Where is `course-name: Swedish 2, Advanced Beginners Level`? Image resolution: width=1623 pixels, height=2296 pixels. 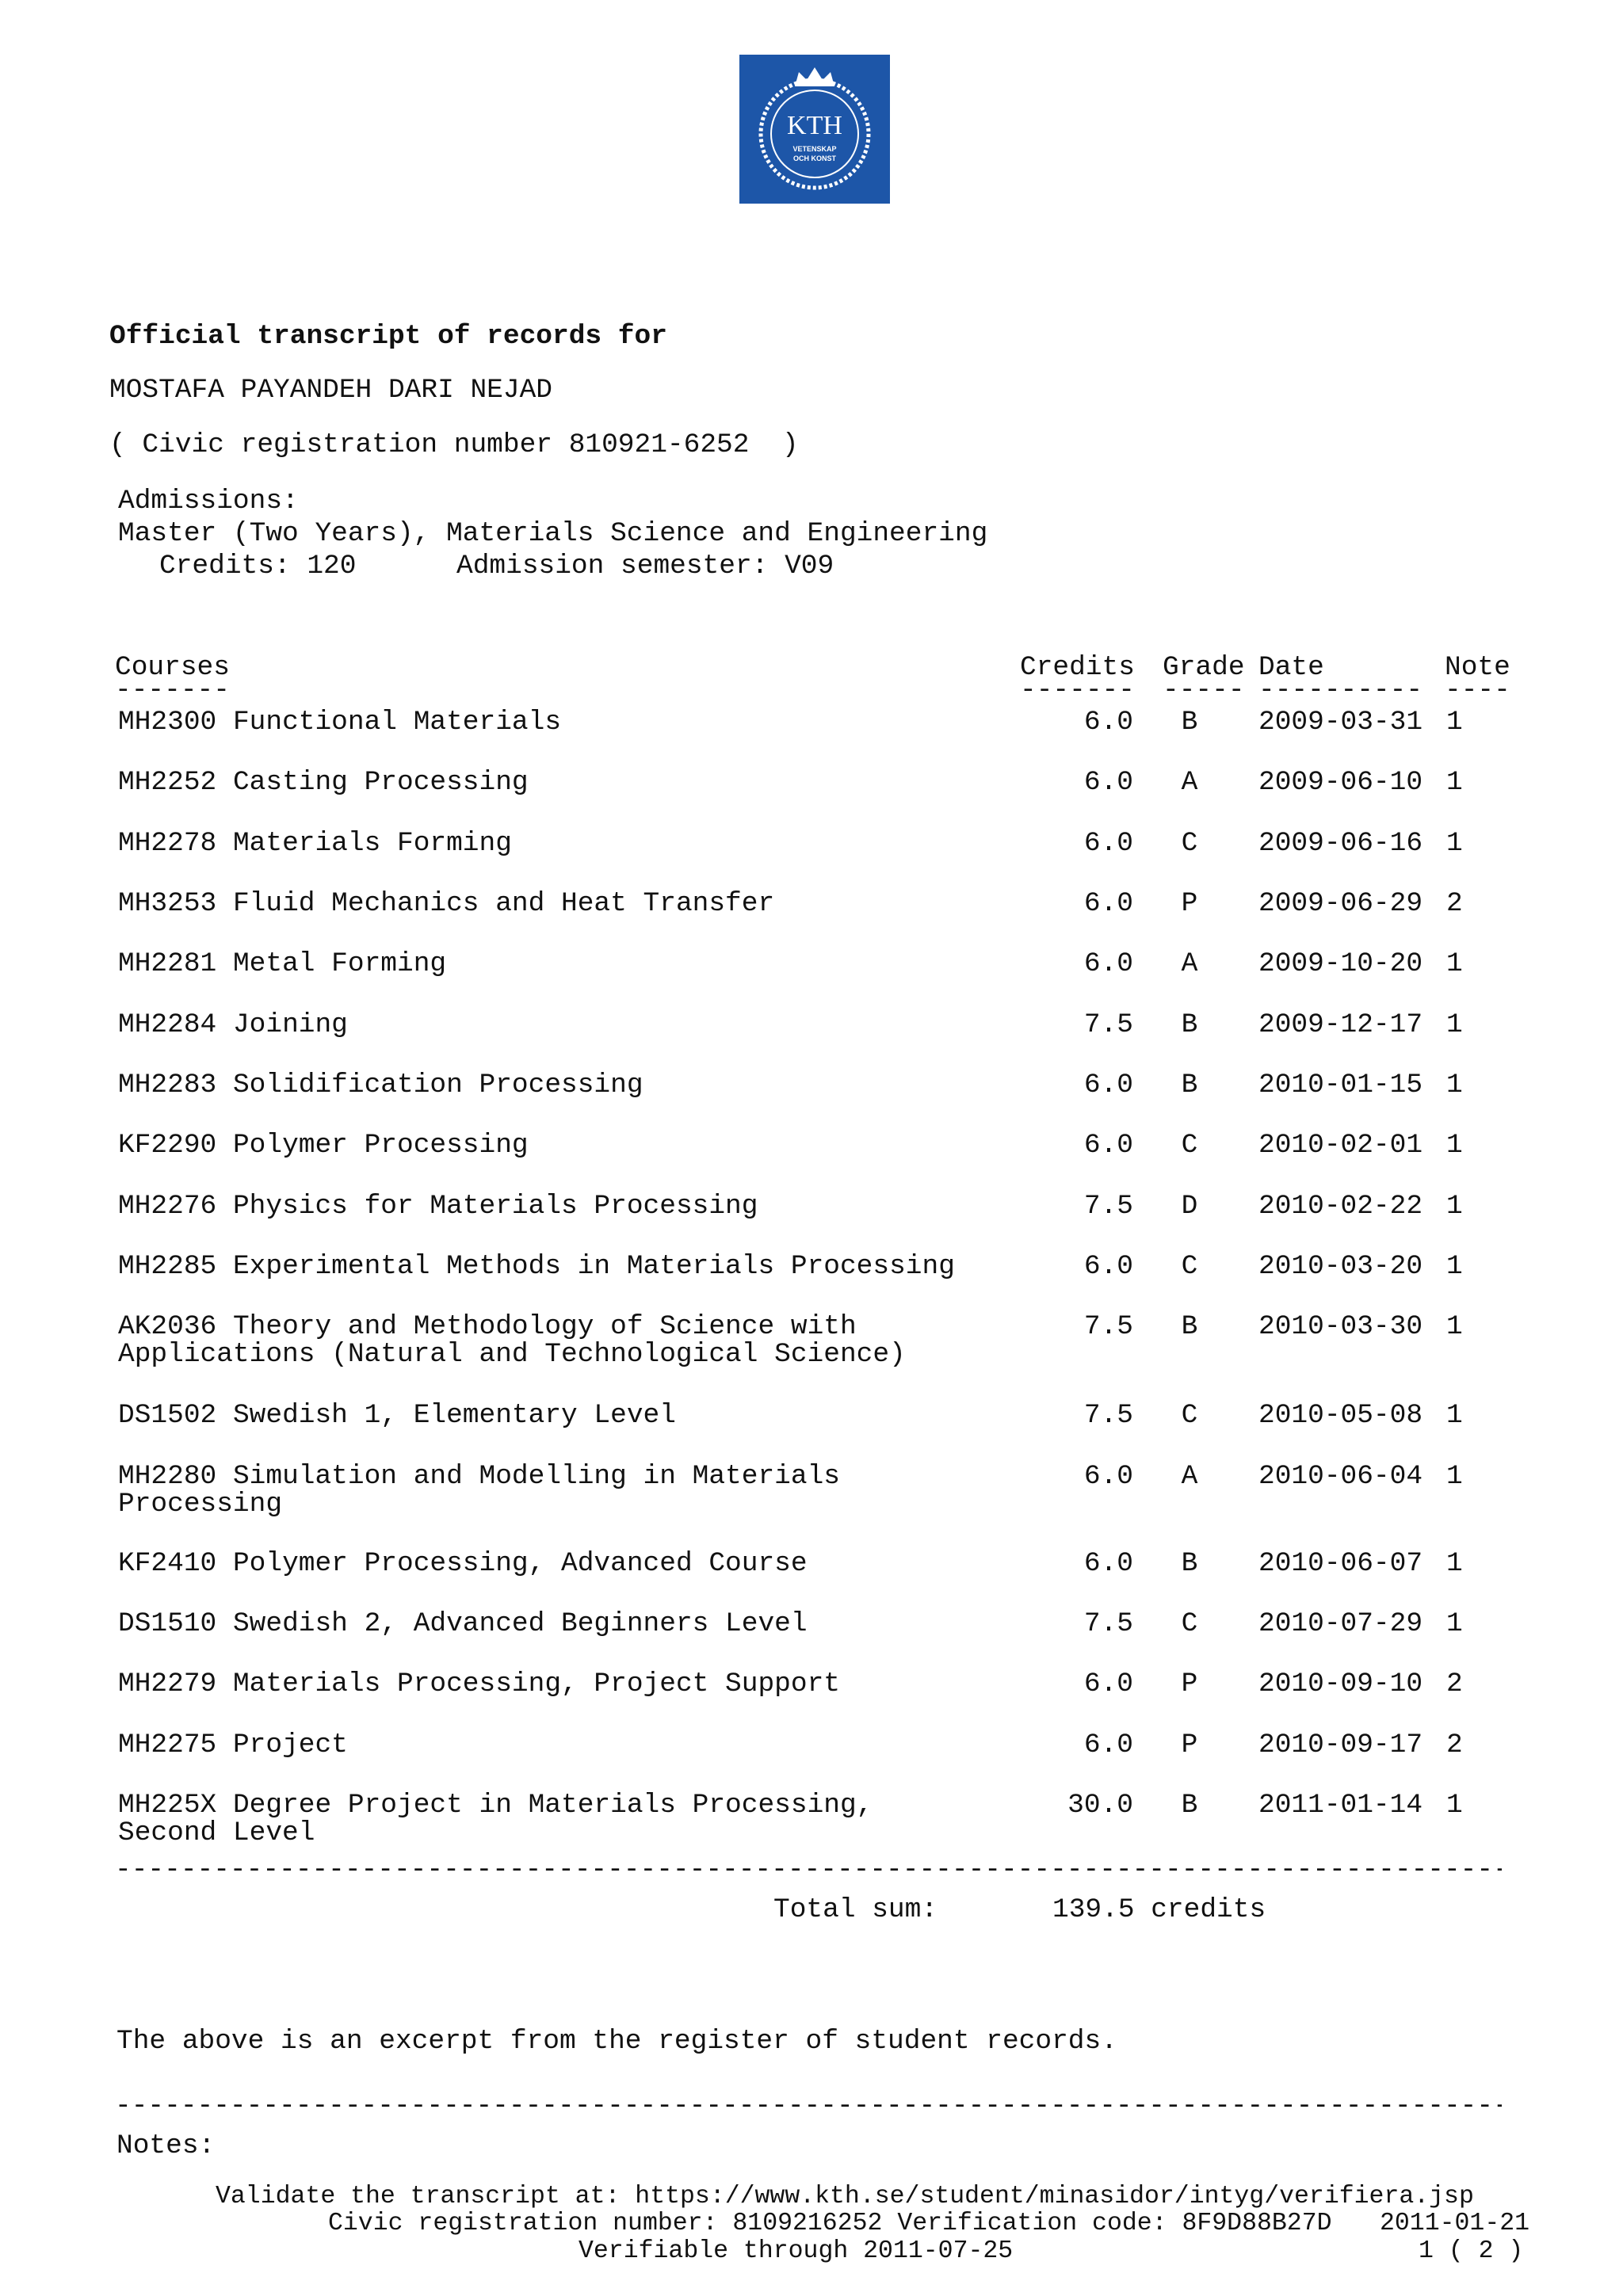 course-name: Swedish 2, Advanced Beginners Level is located at coordinates (520, 1623).